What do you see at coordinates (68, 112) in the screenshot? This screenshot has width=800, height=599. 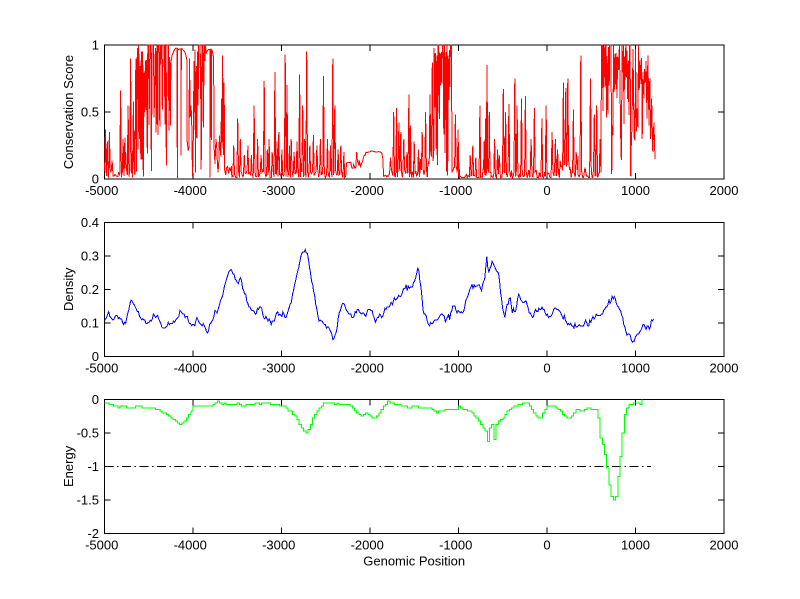 I see `svg-text: Conservation Score` at bounding box center [68, 112].